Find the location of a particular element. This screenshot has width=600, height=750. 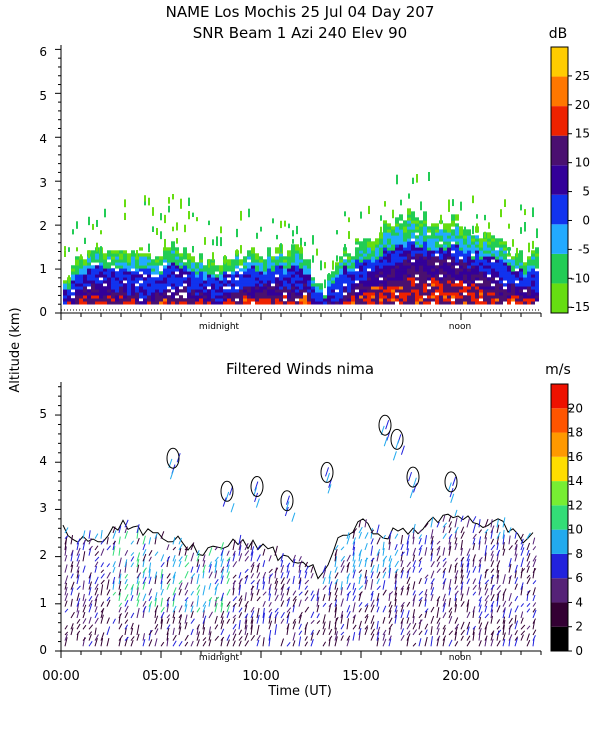

time-x-tick-1: 05:00 is located at coordinates (160, 676).